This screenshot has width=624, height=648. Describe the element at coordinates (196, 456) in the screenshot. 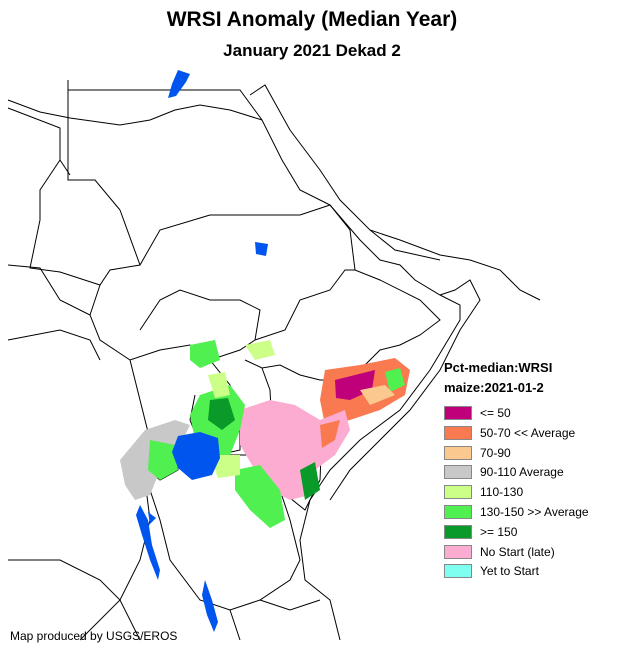

I see `lake-victoria` at that location.